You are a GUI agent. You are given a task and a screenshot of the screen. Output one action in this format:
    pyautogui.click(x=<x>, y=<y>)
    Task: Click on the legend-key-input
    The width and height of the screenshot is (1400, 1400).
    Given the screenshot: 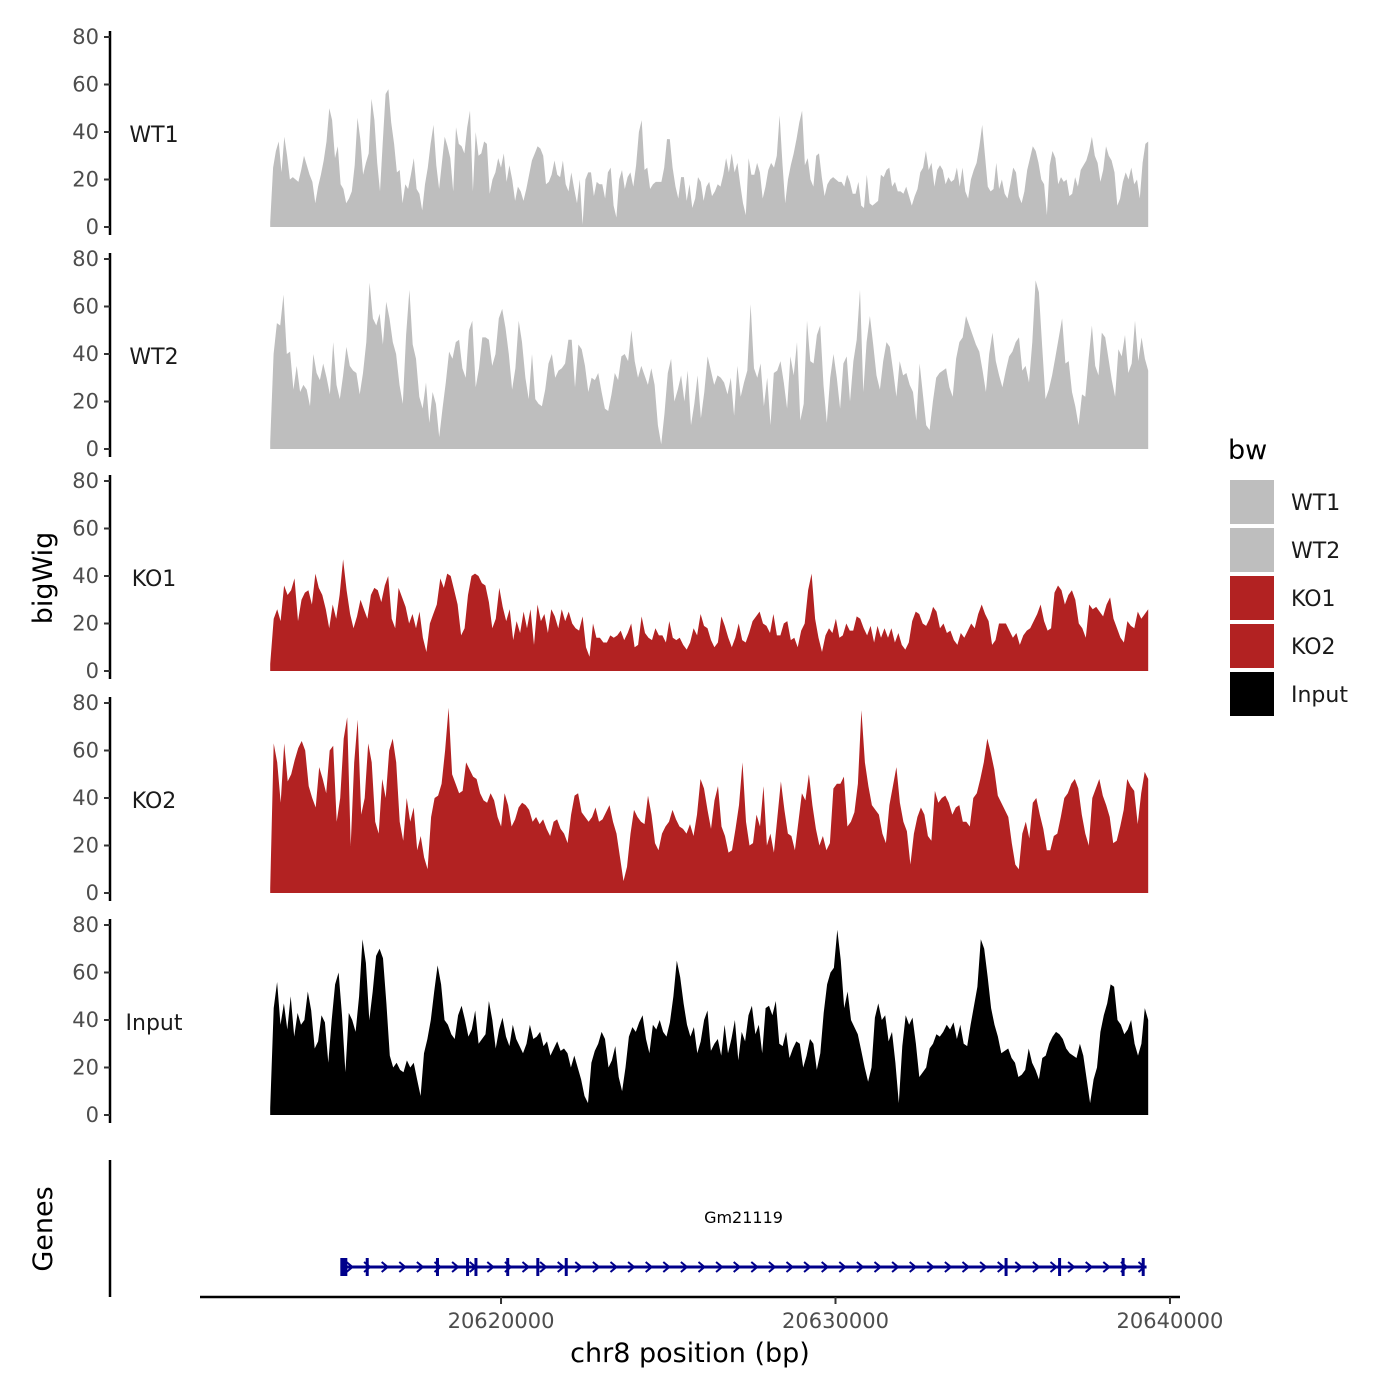 What is the action you would take?
    pyautogui.click(x=1252, y=694)
    